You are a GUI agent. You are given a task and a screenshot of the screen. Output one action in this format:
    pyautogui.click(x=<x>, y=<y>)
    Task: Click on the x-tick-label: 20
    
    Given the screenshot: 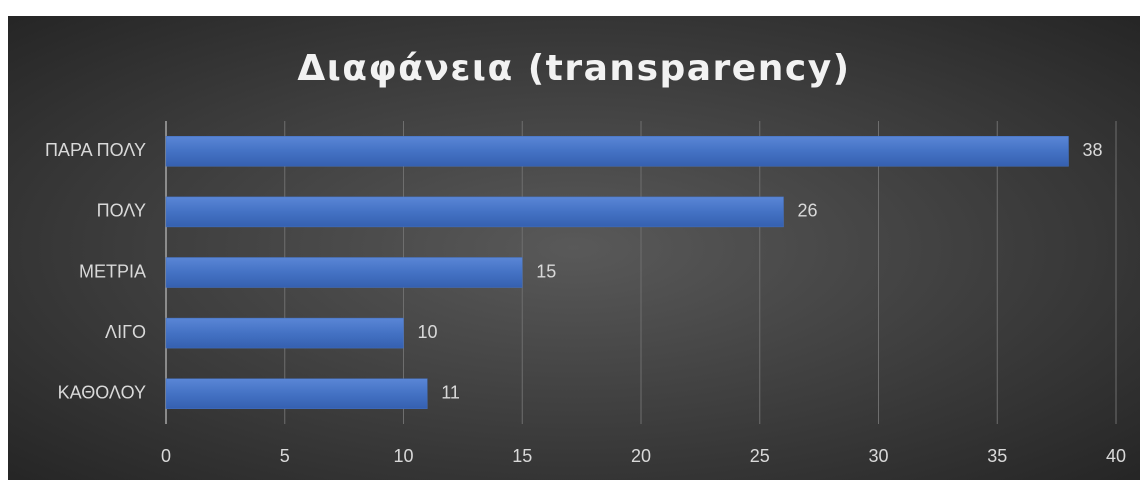 What is the action you would take?
    pyautogui.click(x=641, y=456)
    